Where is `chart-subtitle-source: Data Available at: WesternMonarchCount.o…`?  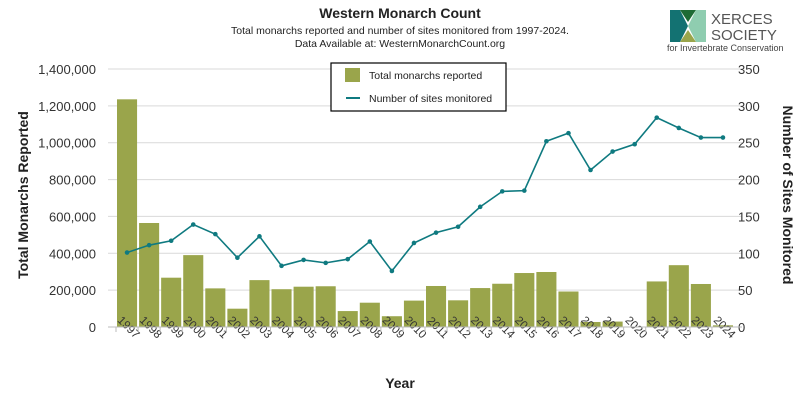 chart-subtitle-source: Data Available at: WesternMonarchCount.o… is located at coordinates (400, 44).